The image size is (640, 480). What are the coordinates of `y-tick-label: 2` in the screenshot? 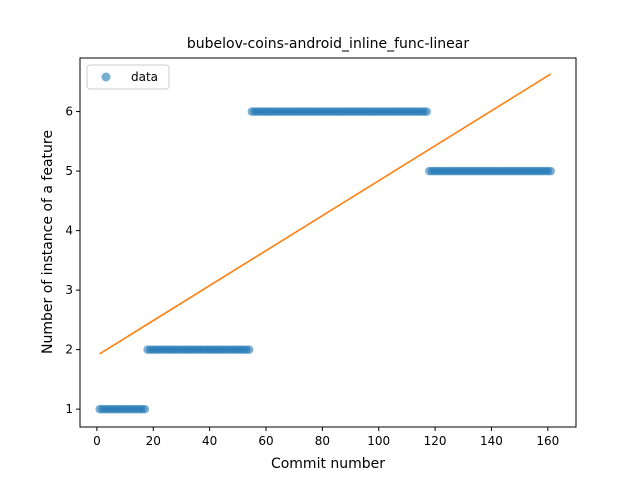 It's located at (69, 350).